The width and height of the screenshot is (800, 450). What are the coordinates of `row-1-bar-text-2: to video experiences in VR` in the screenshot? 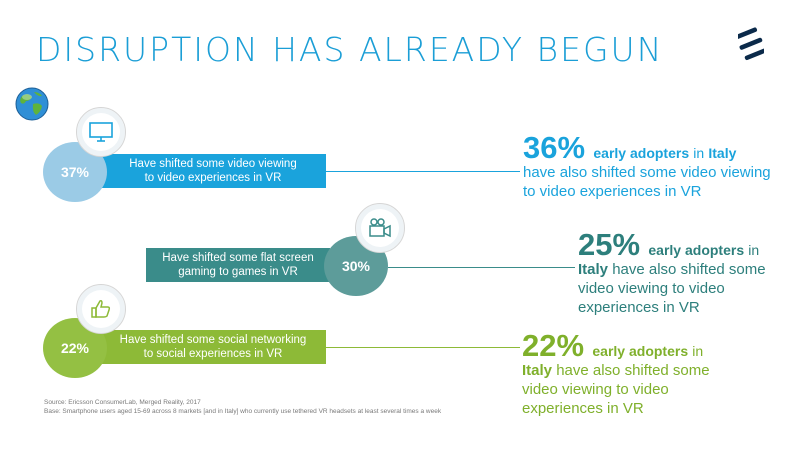 It's located at (213, 178).